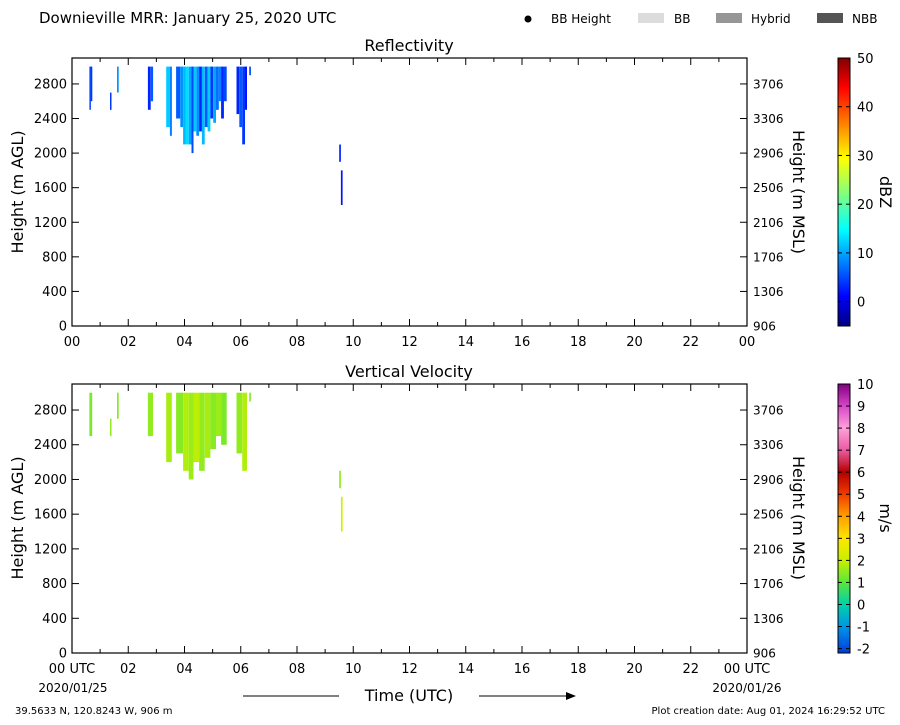 The height and width of the screenshot is (725, 900). I want to click on y-tick-label: 400, so click(54, 619).